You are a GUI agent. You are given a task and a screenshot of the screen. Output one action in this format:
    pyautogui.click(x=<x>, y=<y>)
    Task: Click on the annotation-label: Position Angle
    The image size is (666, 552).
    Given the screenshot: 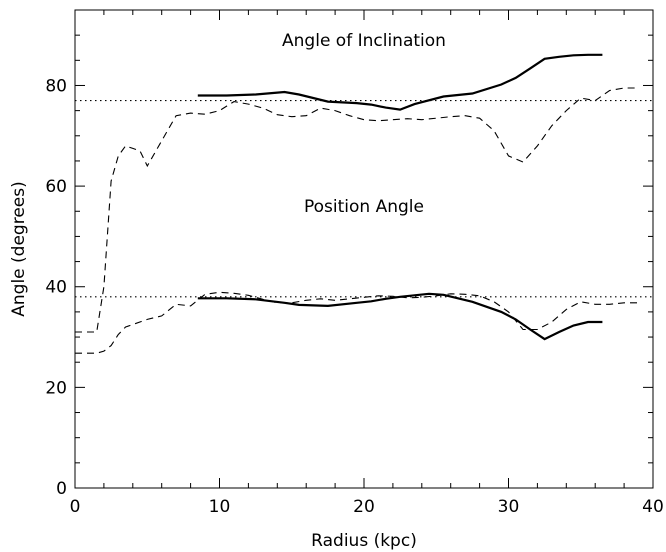 What is the action you would take?
    pyautogui.click(x=364, y=207)
    